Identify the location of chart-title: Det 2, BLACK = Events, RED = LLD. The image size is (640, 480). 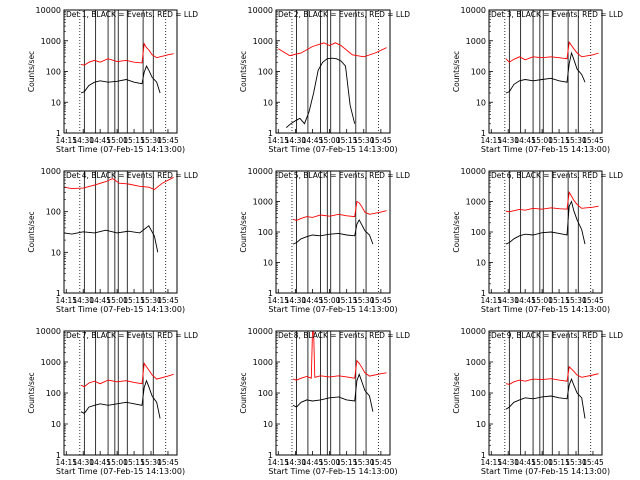
(344, 14).